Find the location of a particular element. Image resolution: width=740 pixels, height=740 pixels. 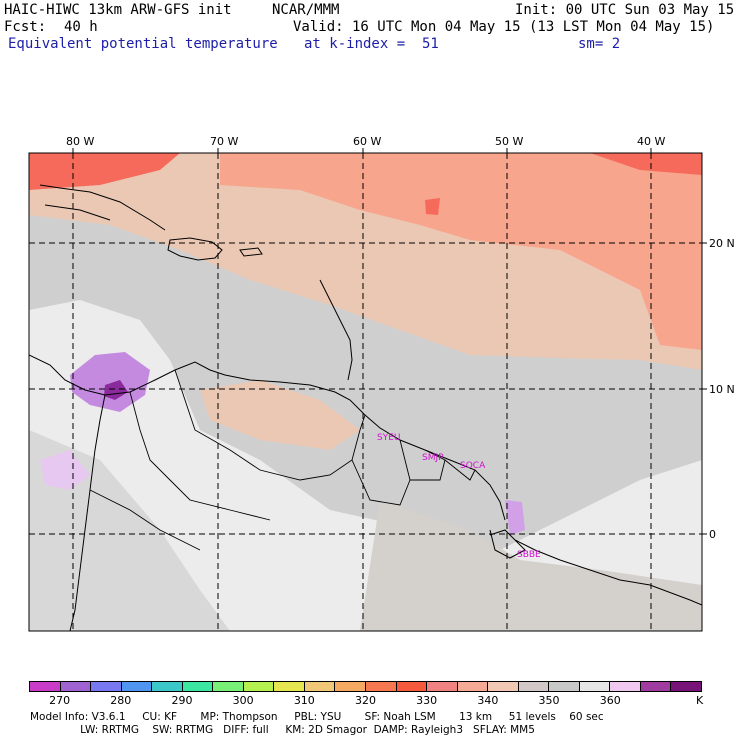

pacific-coast is located at coordinates (87, 512).